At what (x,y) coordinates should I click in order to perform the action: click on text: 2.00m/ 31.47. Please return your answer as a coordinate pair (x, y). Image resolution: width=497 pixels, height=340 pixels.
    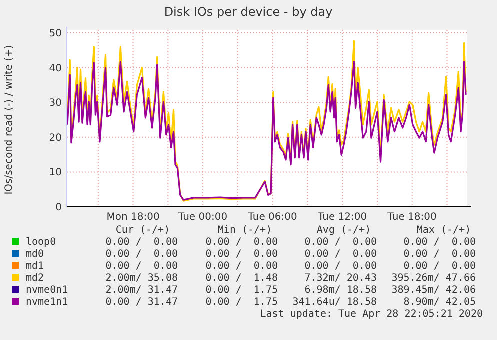
    Looking at the image, I should click on (142, 290).